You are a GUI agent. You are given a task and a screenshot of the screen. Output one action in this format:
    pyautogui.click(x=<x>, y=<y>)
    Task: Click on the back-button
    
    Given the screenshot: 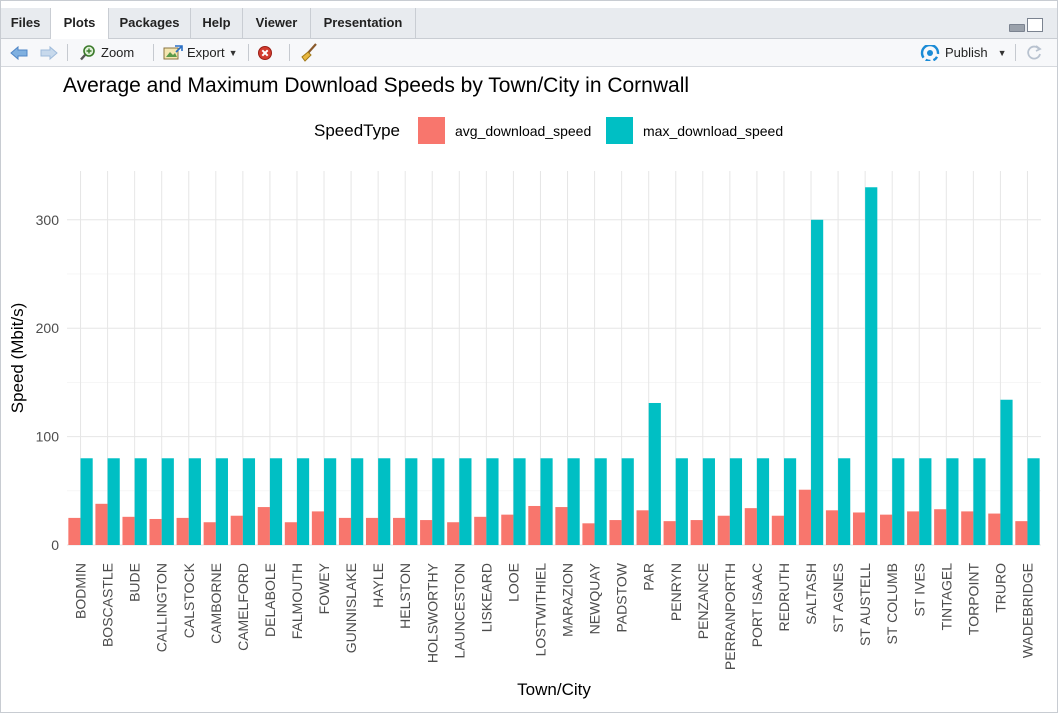 What is the action you would take?
    pyautogui.click(x=19, y=52)
    